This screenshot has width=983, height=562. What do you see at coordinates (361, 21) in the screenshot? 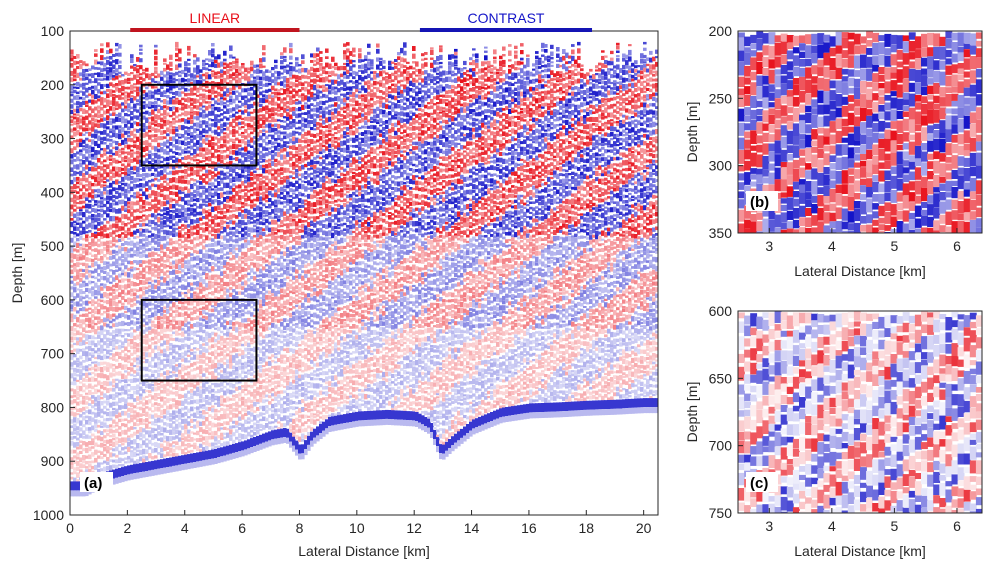
I see `panel-a-bands: LINEAR CONTRAST` at bounding box center [361, 21].